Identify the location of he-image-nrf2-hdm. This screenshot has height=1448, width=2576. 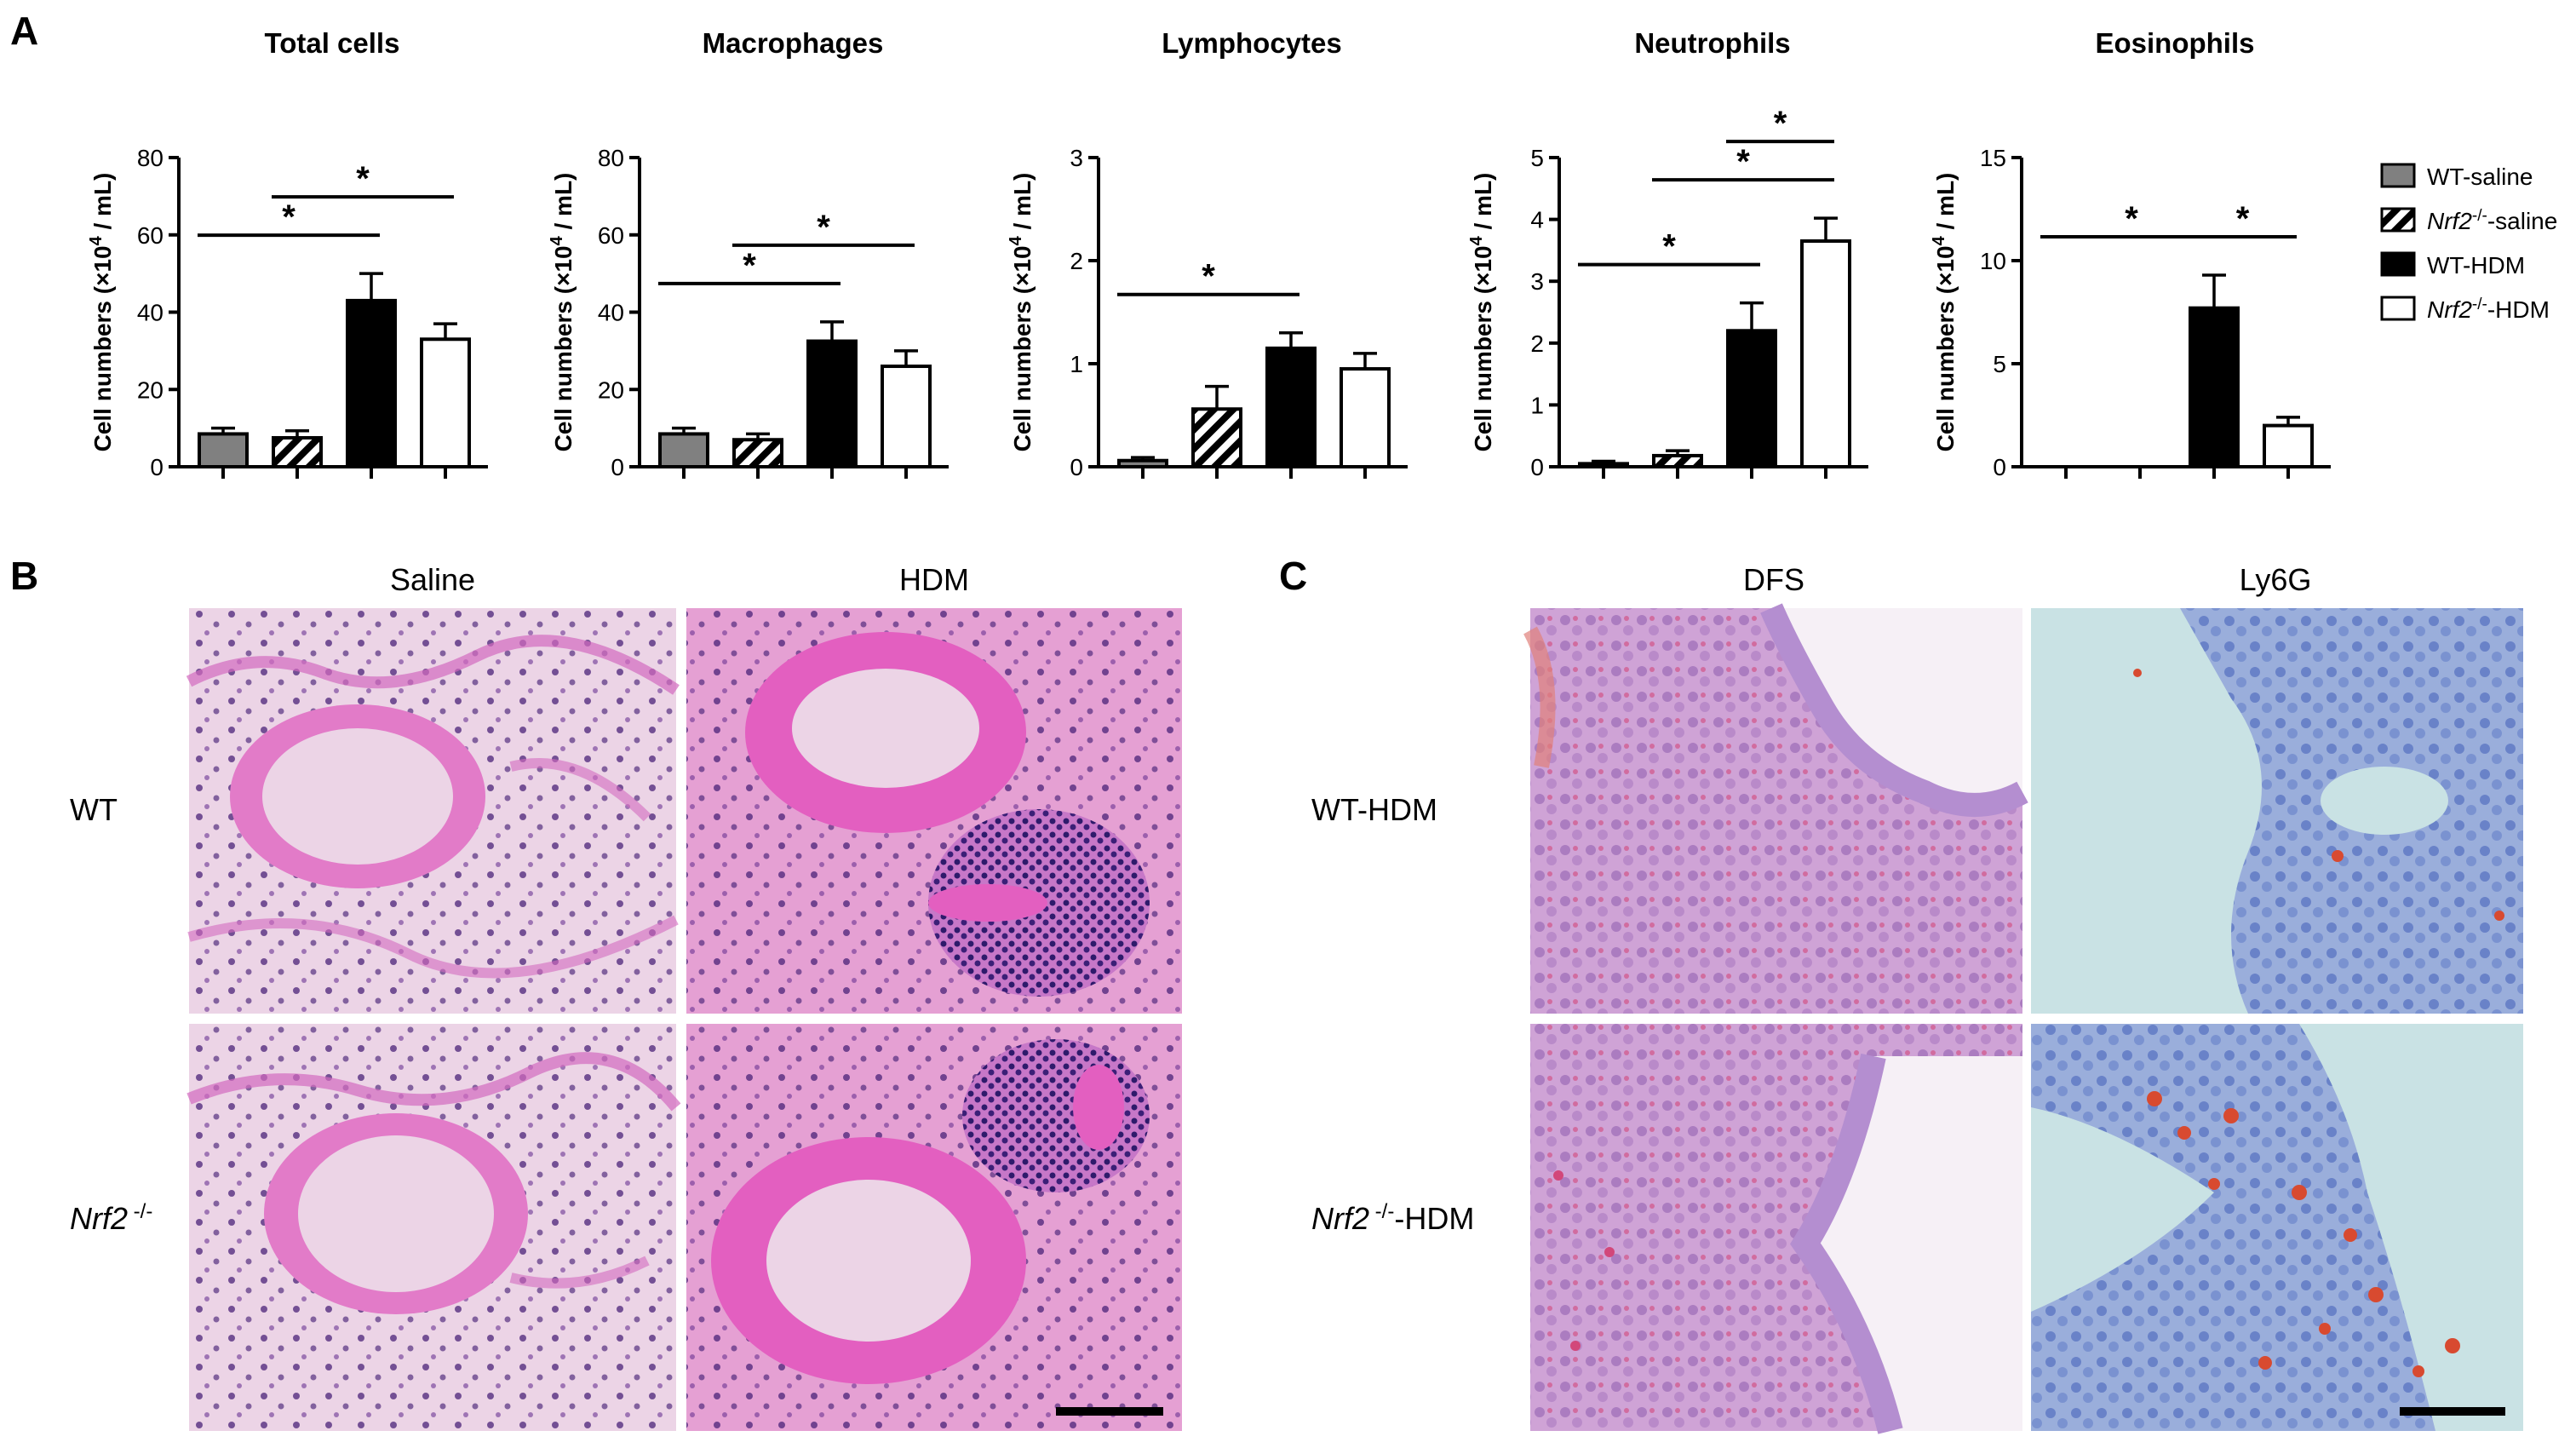
(934, 1228).